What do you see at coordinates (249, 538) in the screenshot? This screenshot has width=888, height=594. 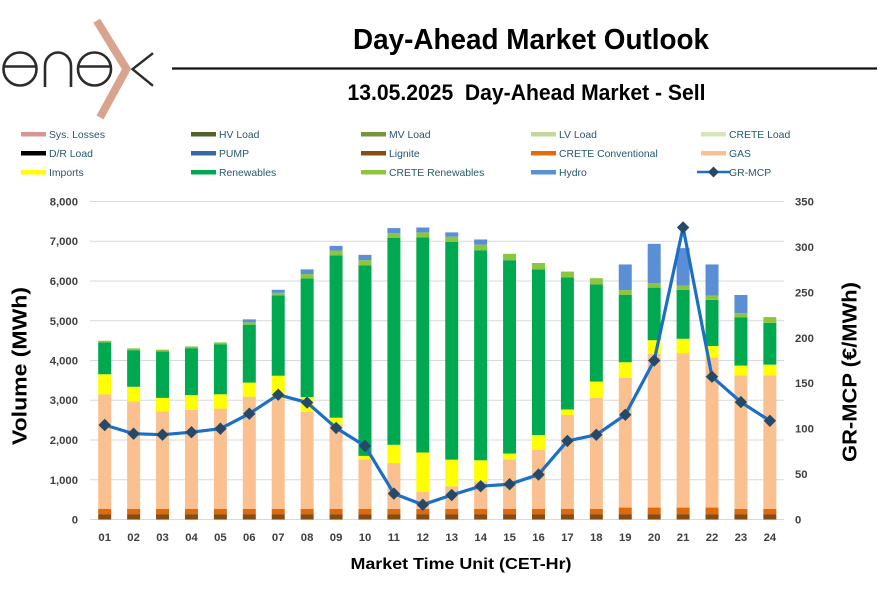 I see `svg-text: 06` at bounding box center [249, 538].